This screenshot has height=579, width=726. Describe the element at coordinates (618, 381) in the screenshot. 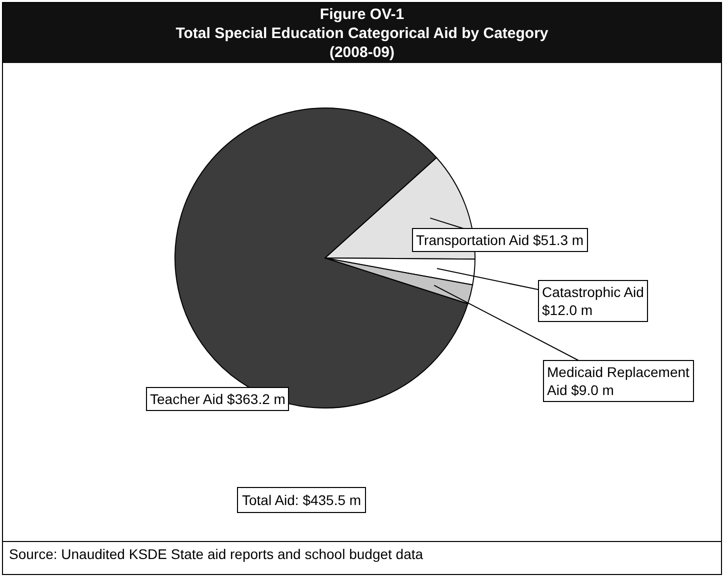

I see `slice-label: Medicaid Replacement Aid $9.0 m` at that location.